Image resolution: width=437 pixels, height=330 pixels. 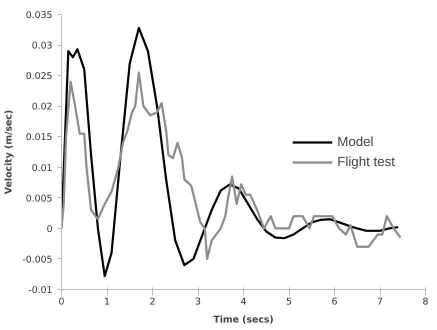 I want to click on x-tick-label: 7, so click(x=380, y=302).